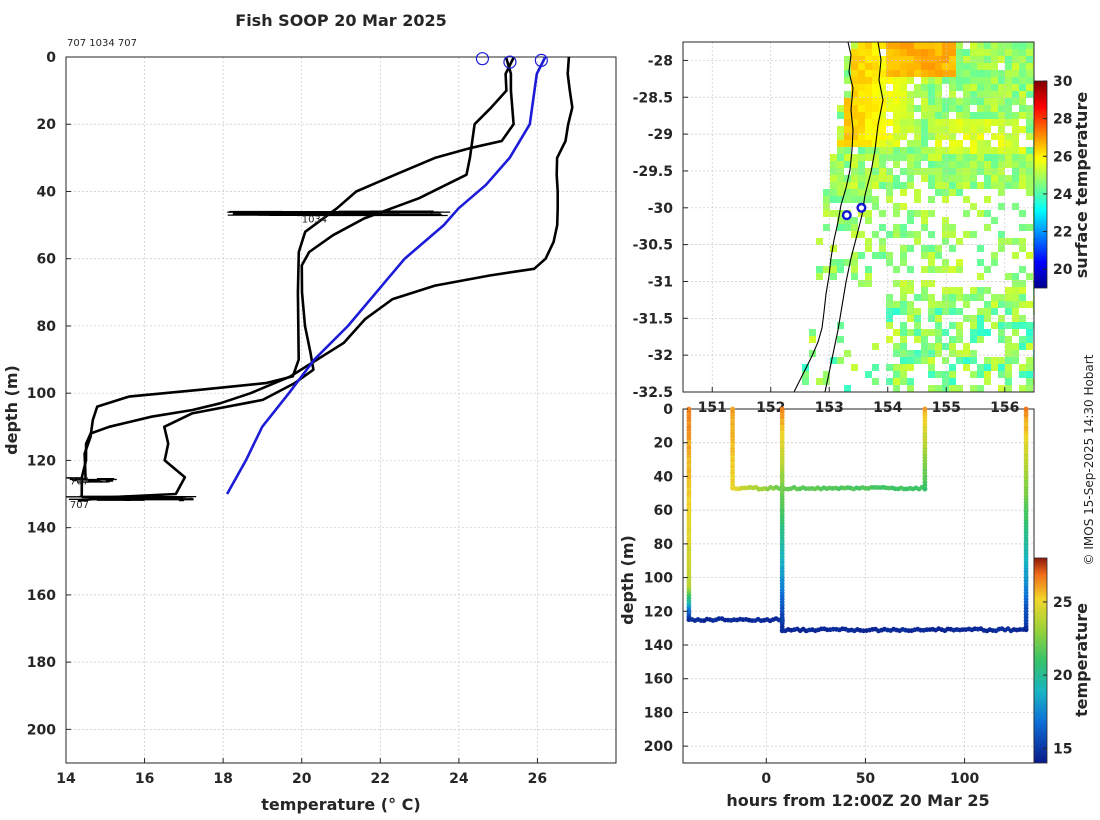 The image size is (1100, 820). Describe the element at coordinates (1089, 459) in the screenshot. I see `credit-text: © IMOS 15-Sep-2025 14:30 Hobart` at that location.